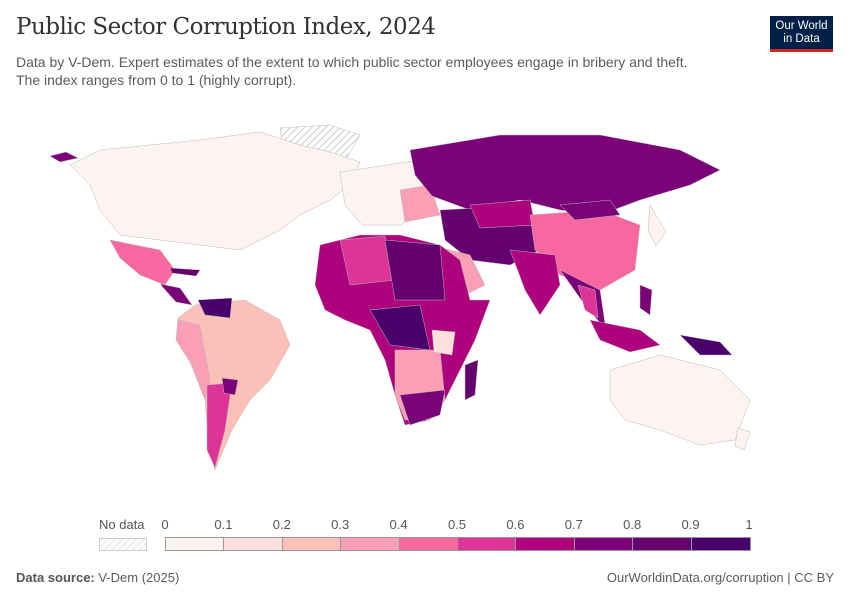 This screenshot has width=850, height=600. Describe the element at coordinates (185, 272) in the screenshot. I see `region-caribbean` at that location.